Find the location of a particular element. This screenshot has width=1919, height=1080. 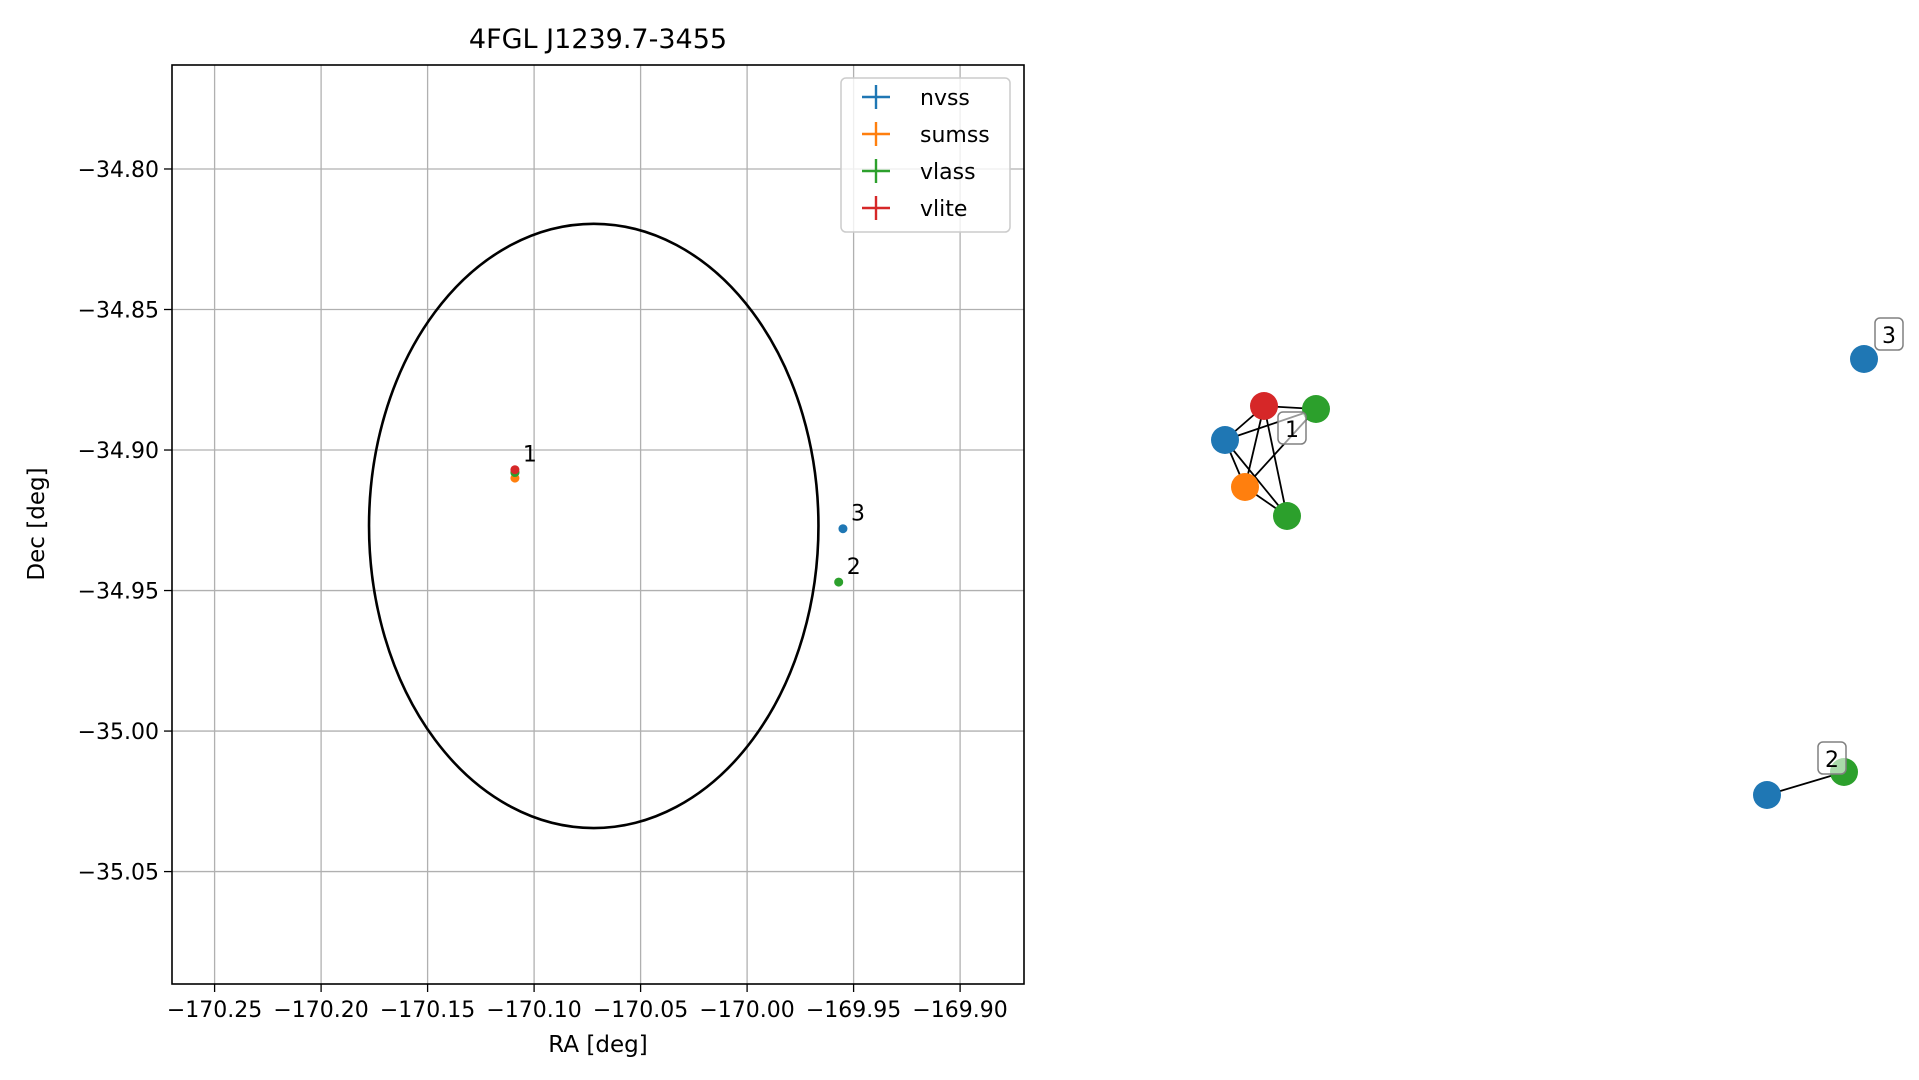

legend-entry-vlite: vlite is located at coordinates (914, 209).